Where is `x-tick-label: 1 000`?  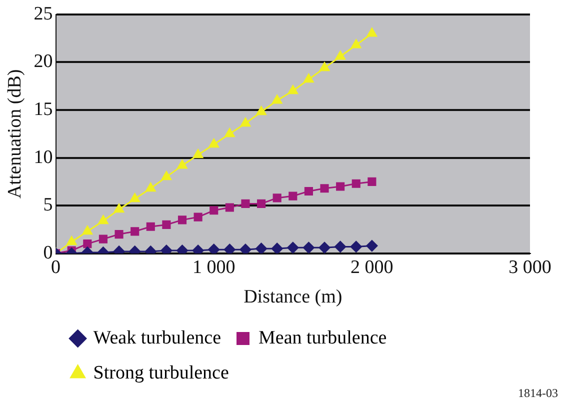 x-tick-label: 1 000 is located at coordinates (214, 267).